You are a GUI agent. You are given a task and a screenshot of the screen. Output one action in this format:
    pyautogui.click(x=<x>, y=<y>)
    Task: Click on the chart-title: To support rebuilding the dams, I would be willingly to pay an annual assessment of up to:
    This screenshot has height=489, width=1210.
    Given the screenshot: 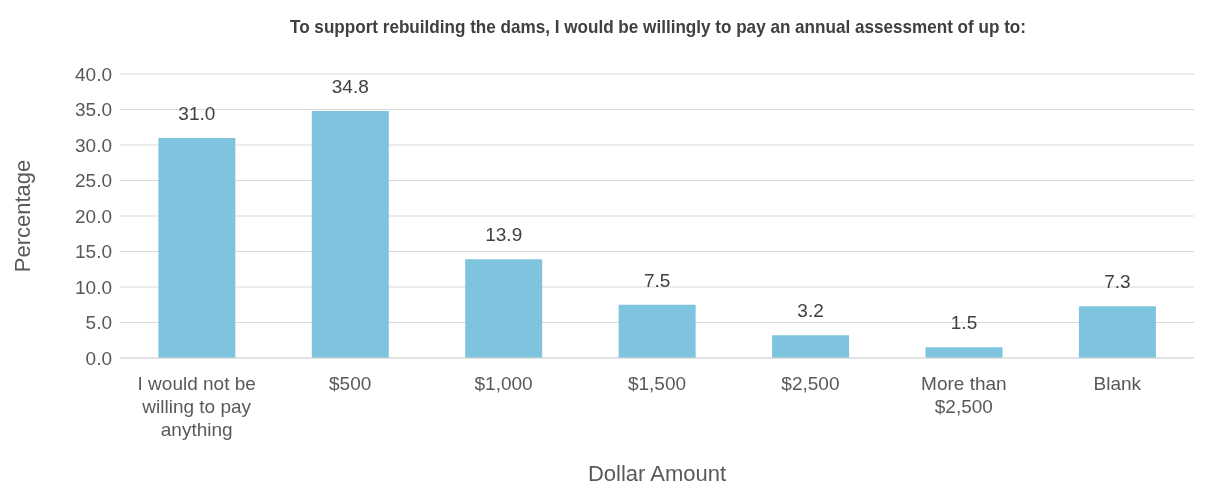 What is the action you would take?
    pyautogui.click(x=658, y=27)
    